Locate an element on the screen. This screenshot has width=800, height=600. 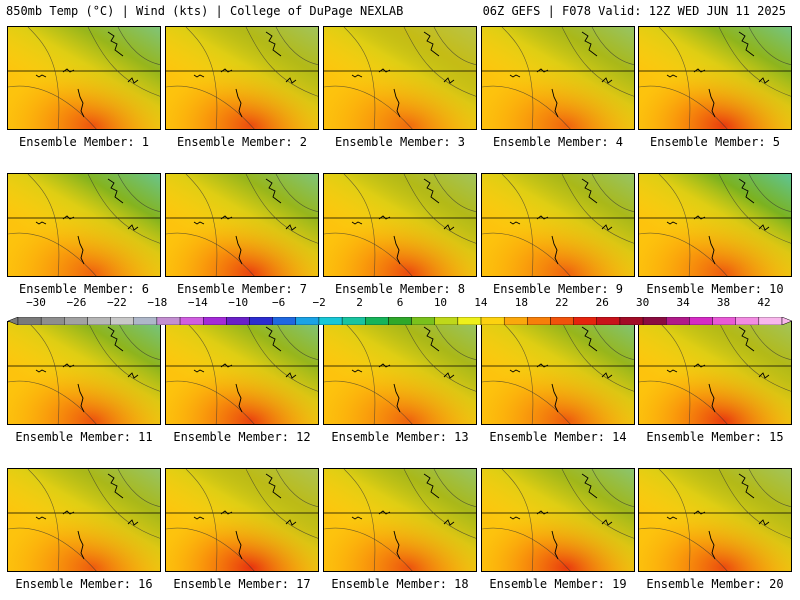
colorbar-max-arrow is located at coordinates (787, 321).